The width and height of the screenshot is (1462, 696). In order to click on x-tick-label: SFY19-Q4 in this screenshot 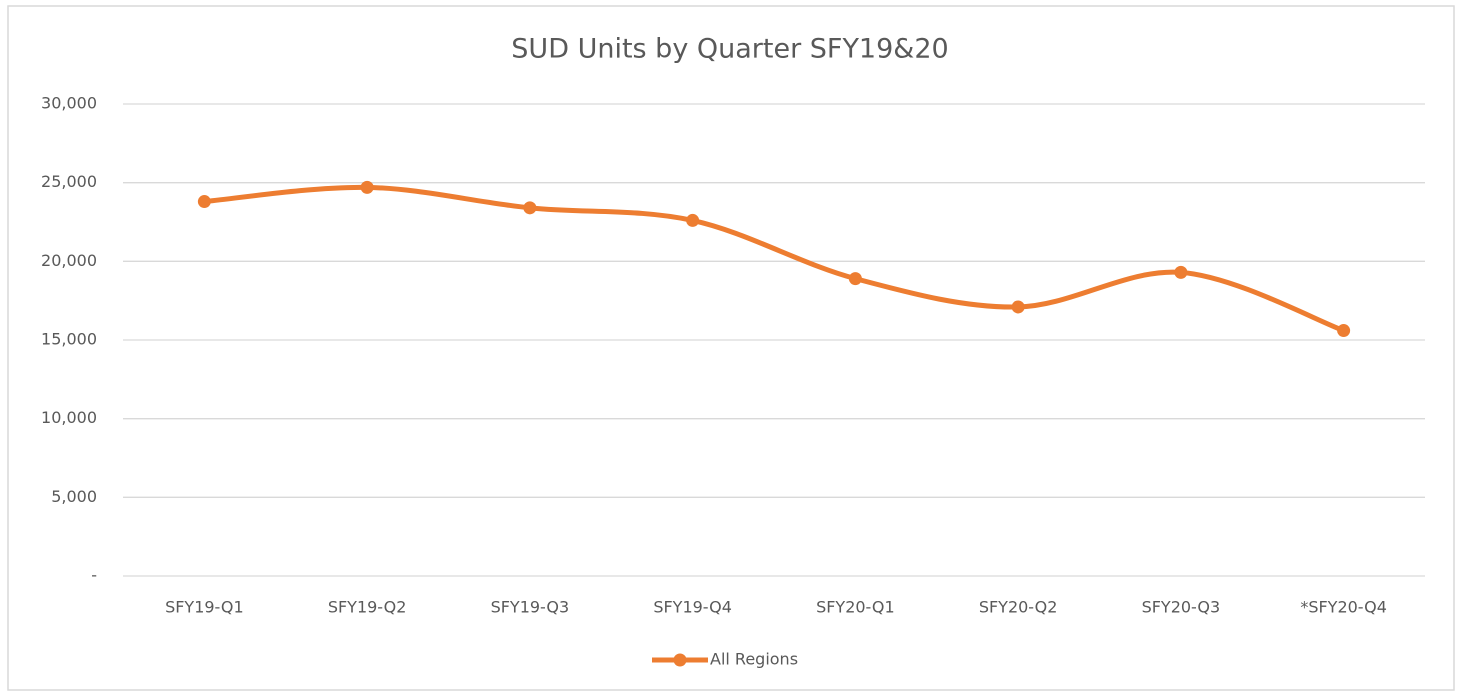, I will do `click(692, 607)`.